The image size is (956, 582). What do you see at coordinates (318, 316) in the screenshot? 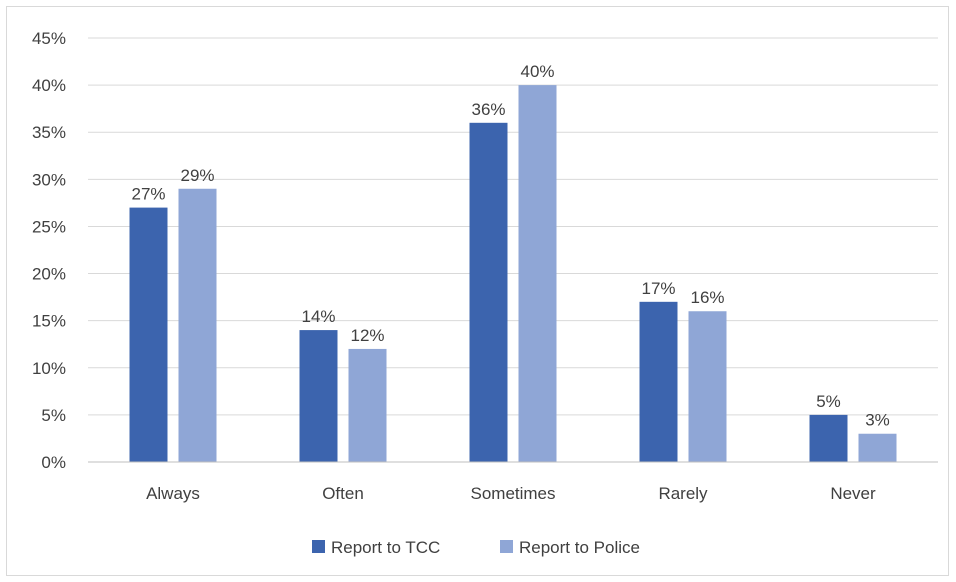
I see `data-label: 14%` at bounding box center [318, 316].